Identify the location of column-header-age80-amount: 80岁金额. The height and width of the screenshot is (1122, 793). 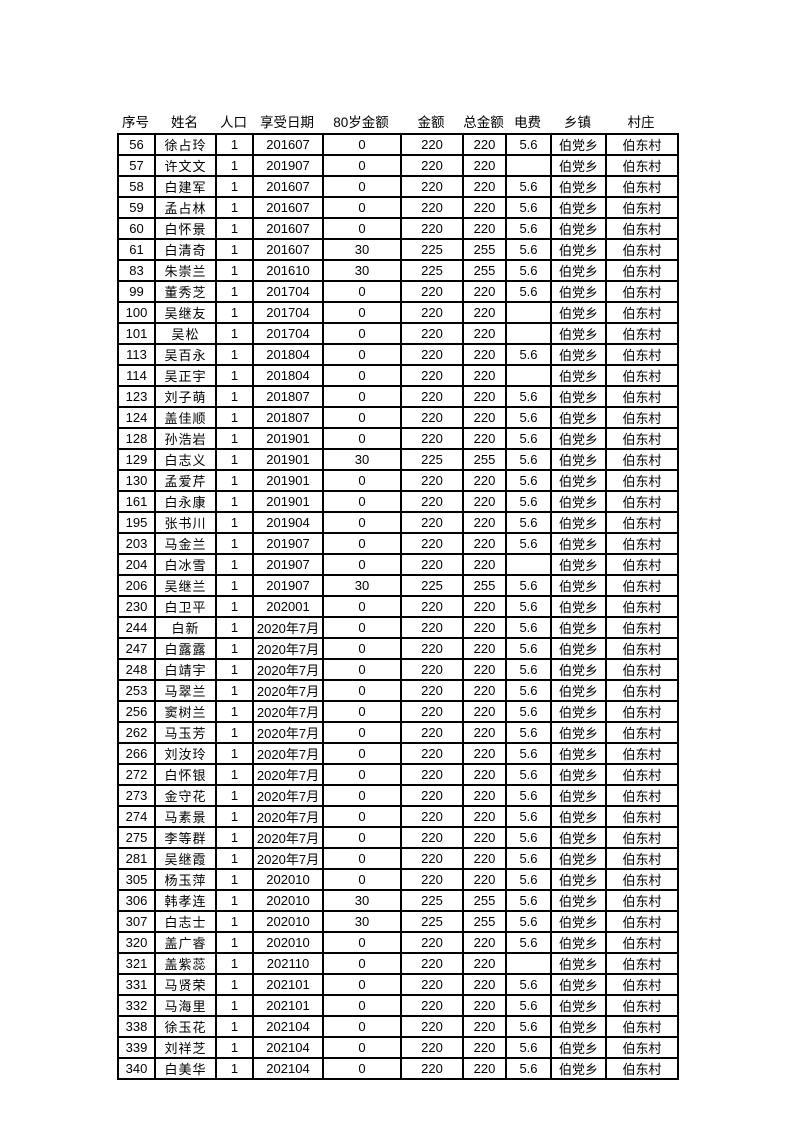
(361, 122).